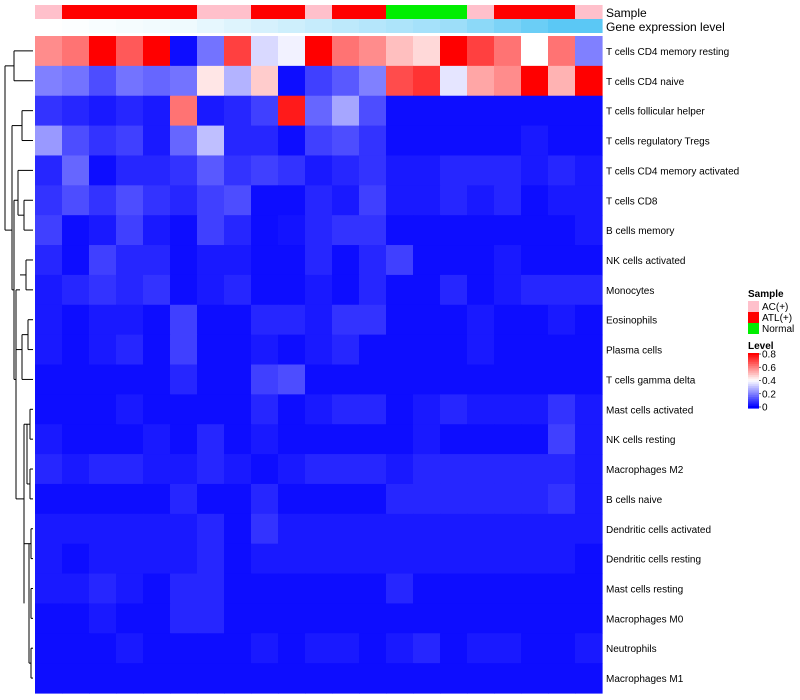  Describe the element at coordinates (644, 589) in the screenshot. I see `row-label: Mast cells resting` at that location.